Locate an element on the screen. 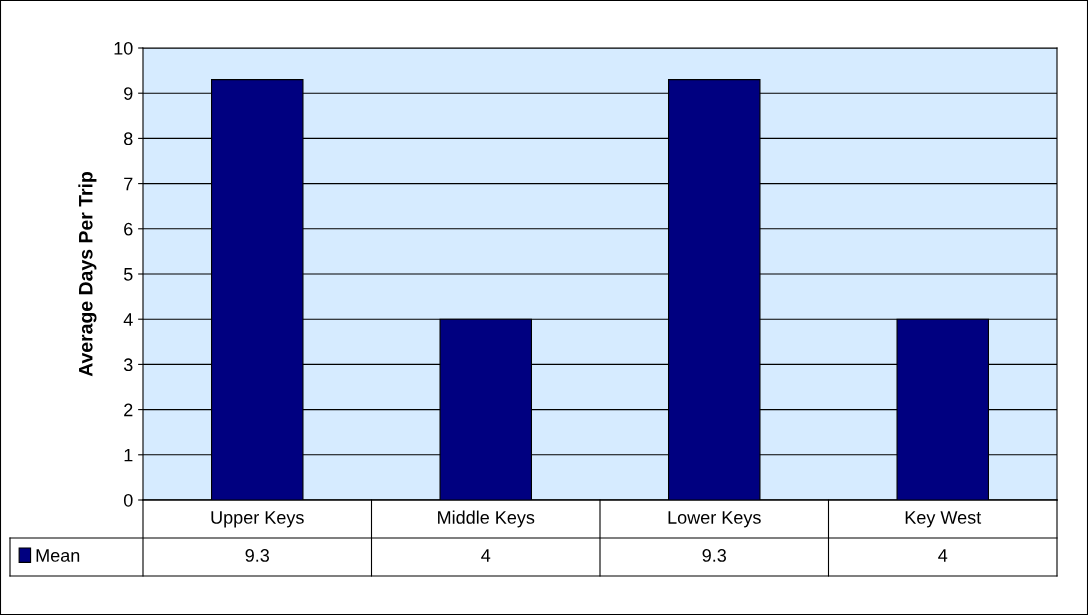 The height and width of the screenshot is (615, 1088). y-tick-label: 1 is located at coordinates (128, 455).